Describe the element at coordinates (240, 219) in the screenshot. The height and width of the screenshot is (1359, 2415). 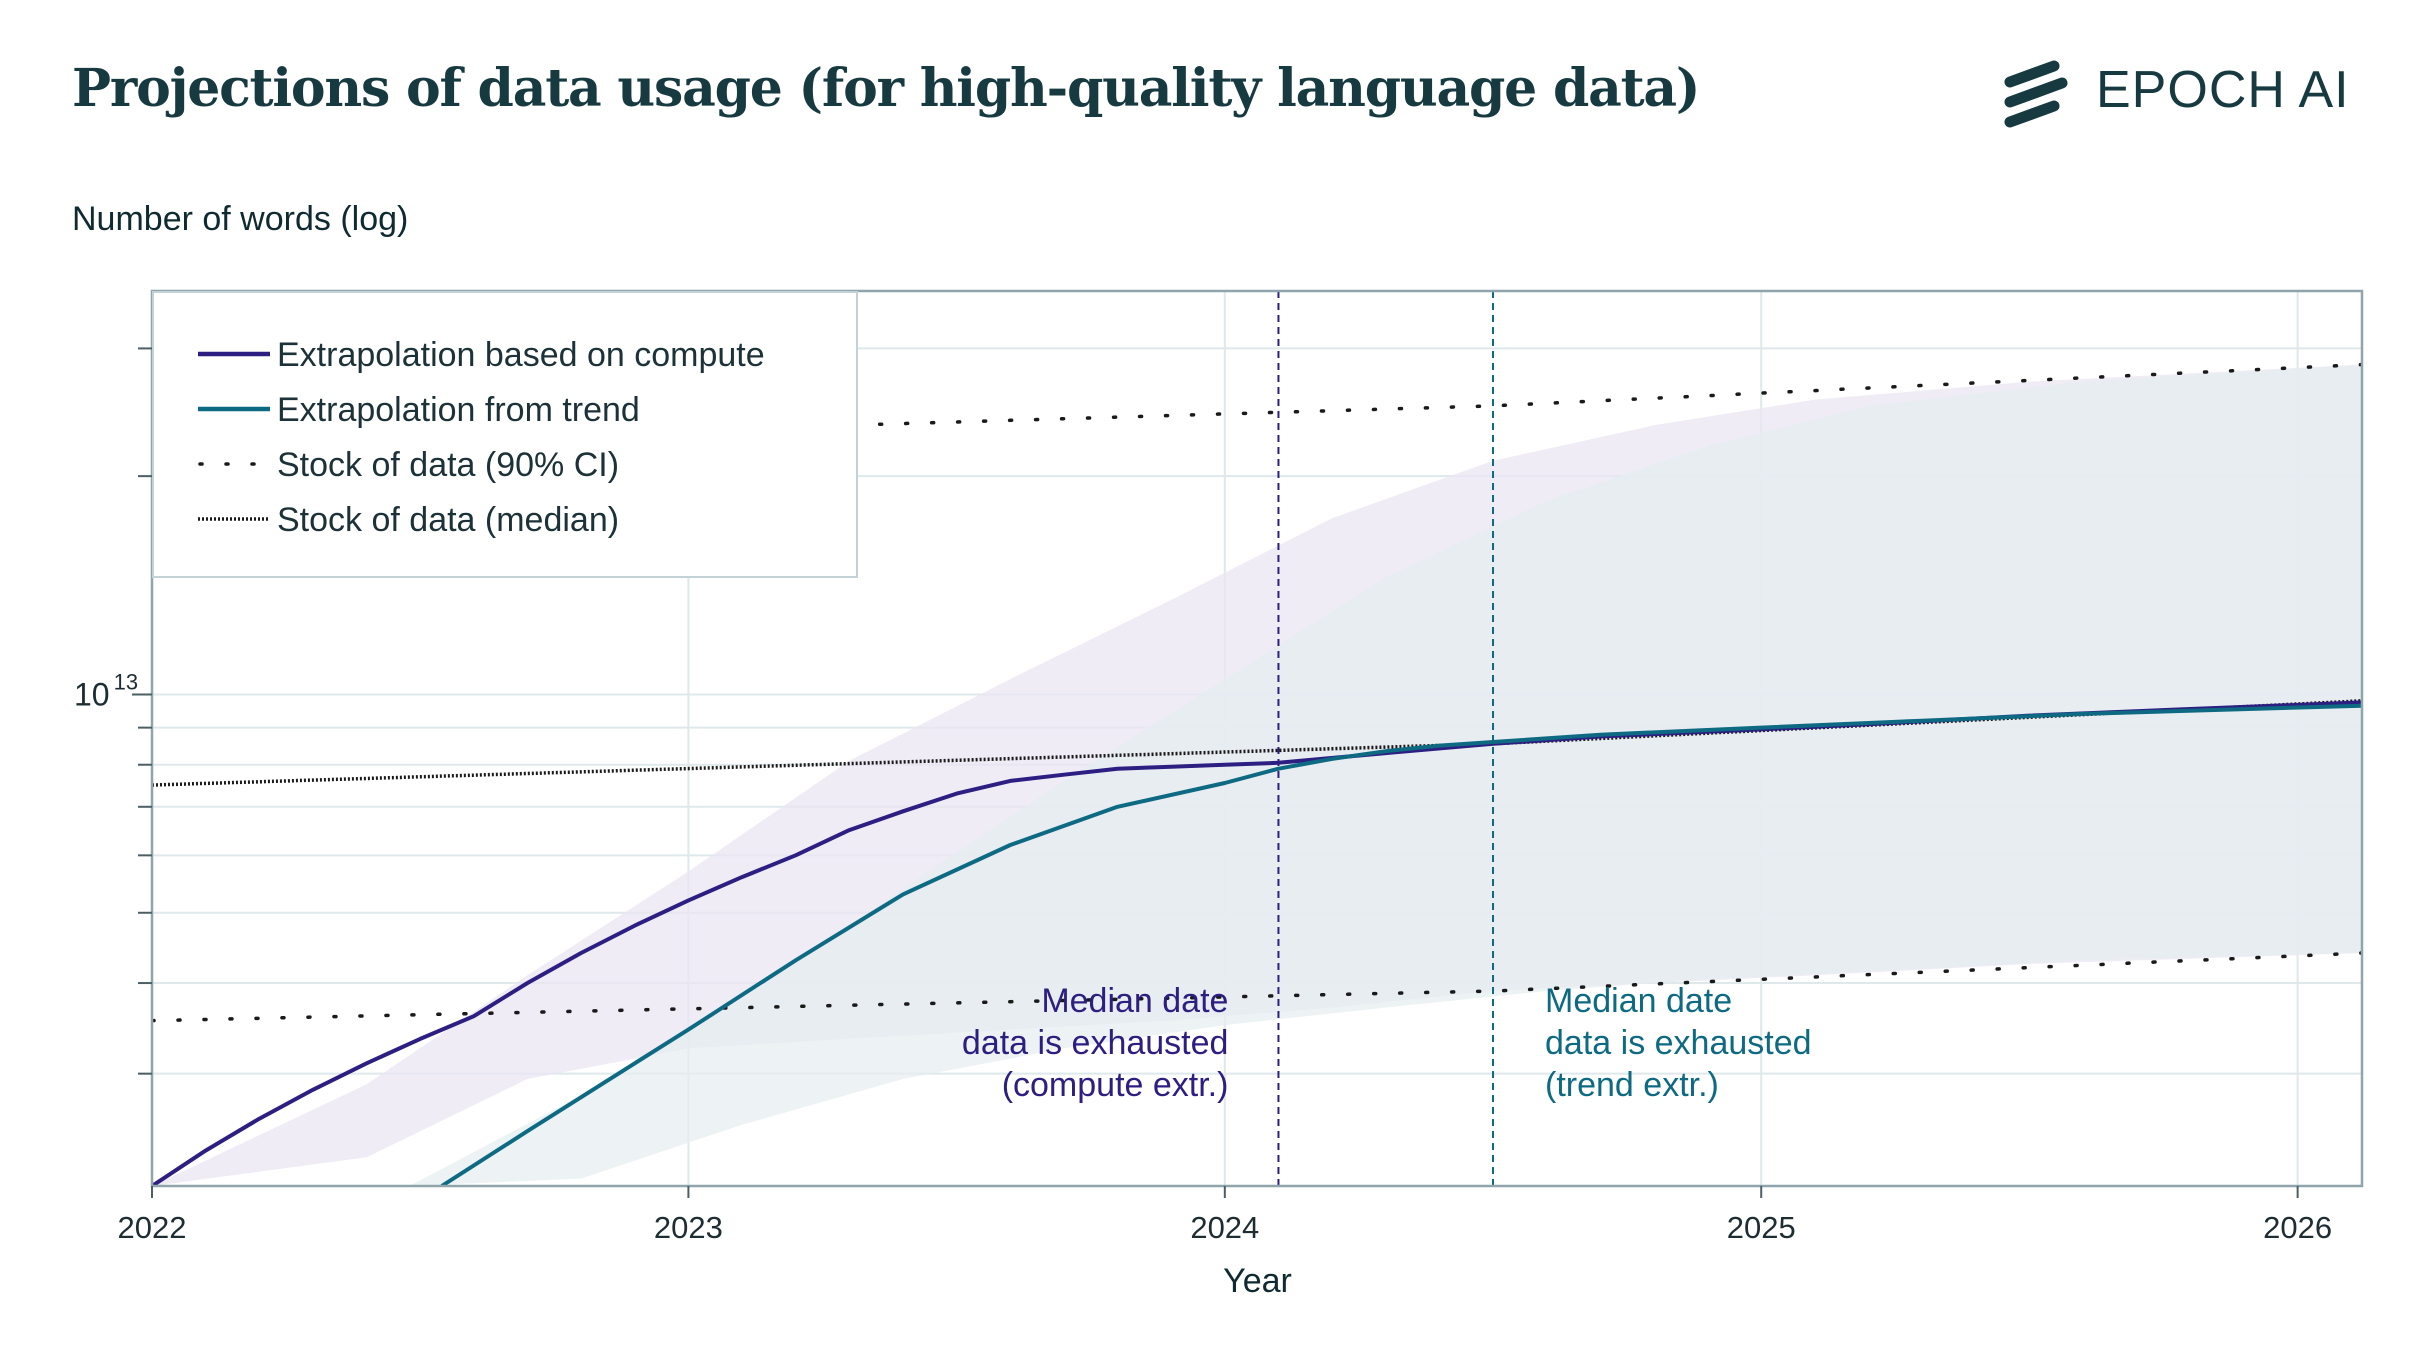
I see `y-axis-label: Number of words (log)` at that location.